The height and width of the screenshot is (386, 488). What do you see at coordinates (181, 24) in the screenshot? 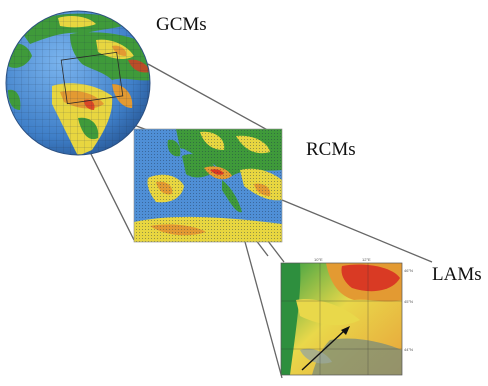
I see `gcm-label: GCMs` at bounding box center [181, 24].